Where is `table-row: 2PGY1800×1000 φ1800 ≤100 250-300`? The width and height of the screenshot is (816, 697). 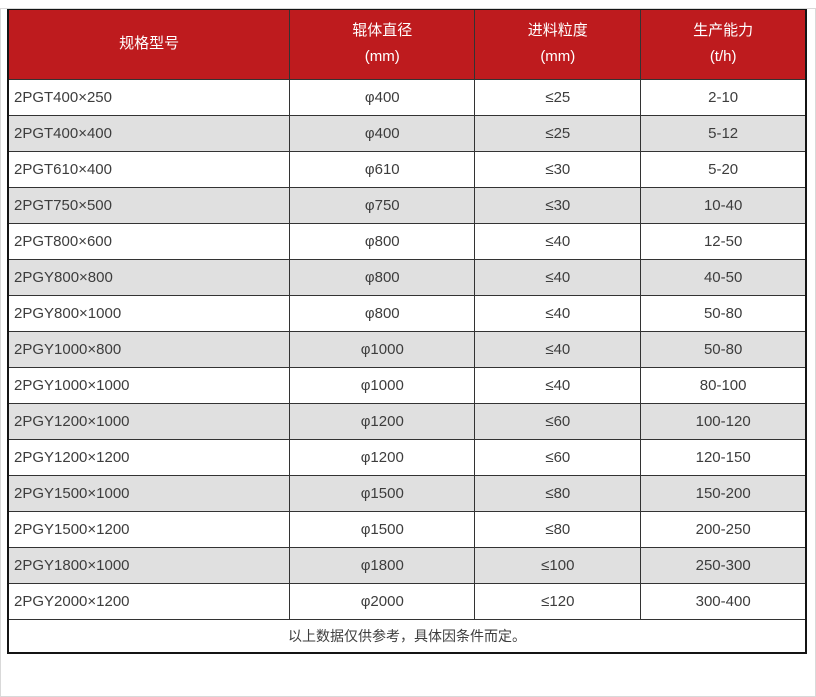
table-row: 2PGY1800×1000 φ1800 ≤100 250-300 is located at coordinates (407, 565).